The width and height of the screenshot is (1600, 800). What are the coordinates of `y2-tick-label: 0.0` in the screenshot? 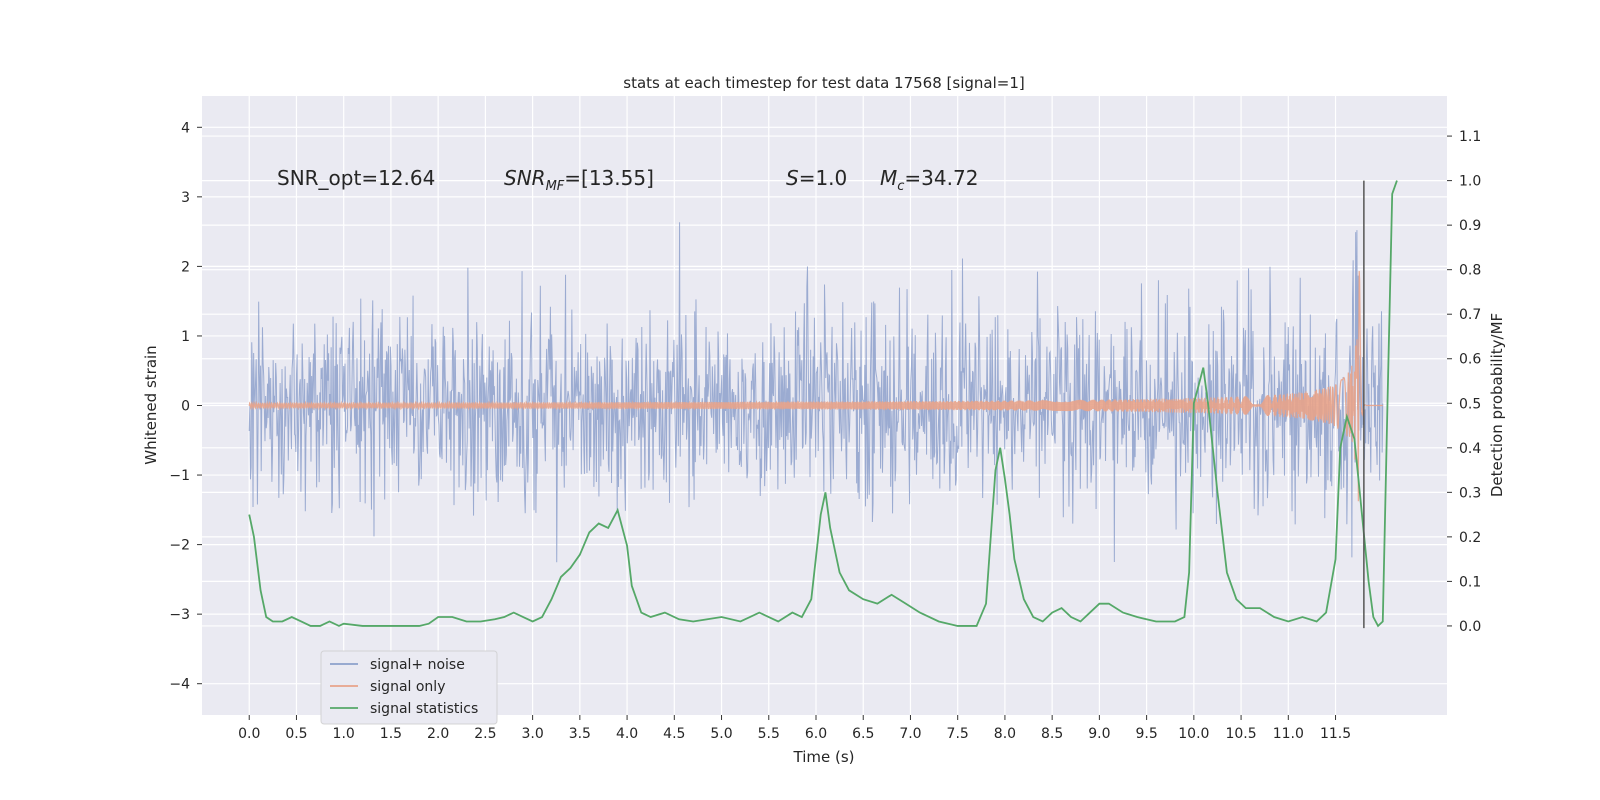 It's located at (1470, 627).